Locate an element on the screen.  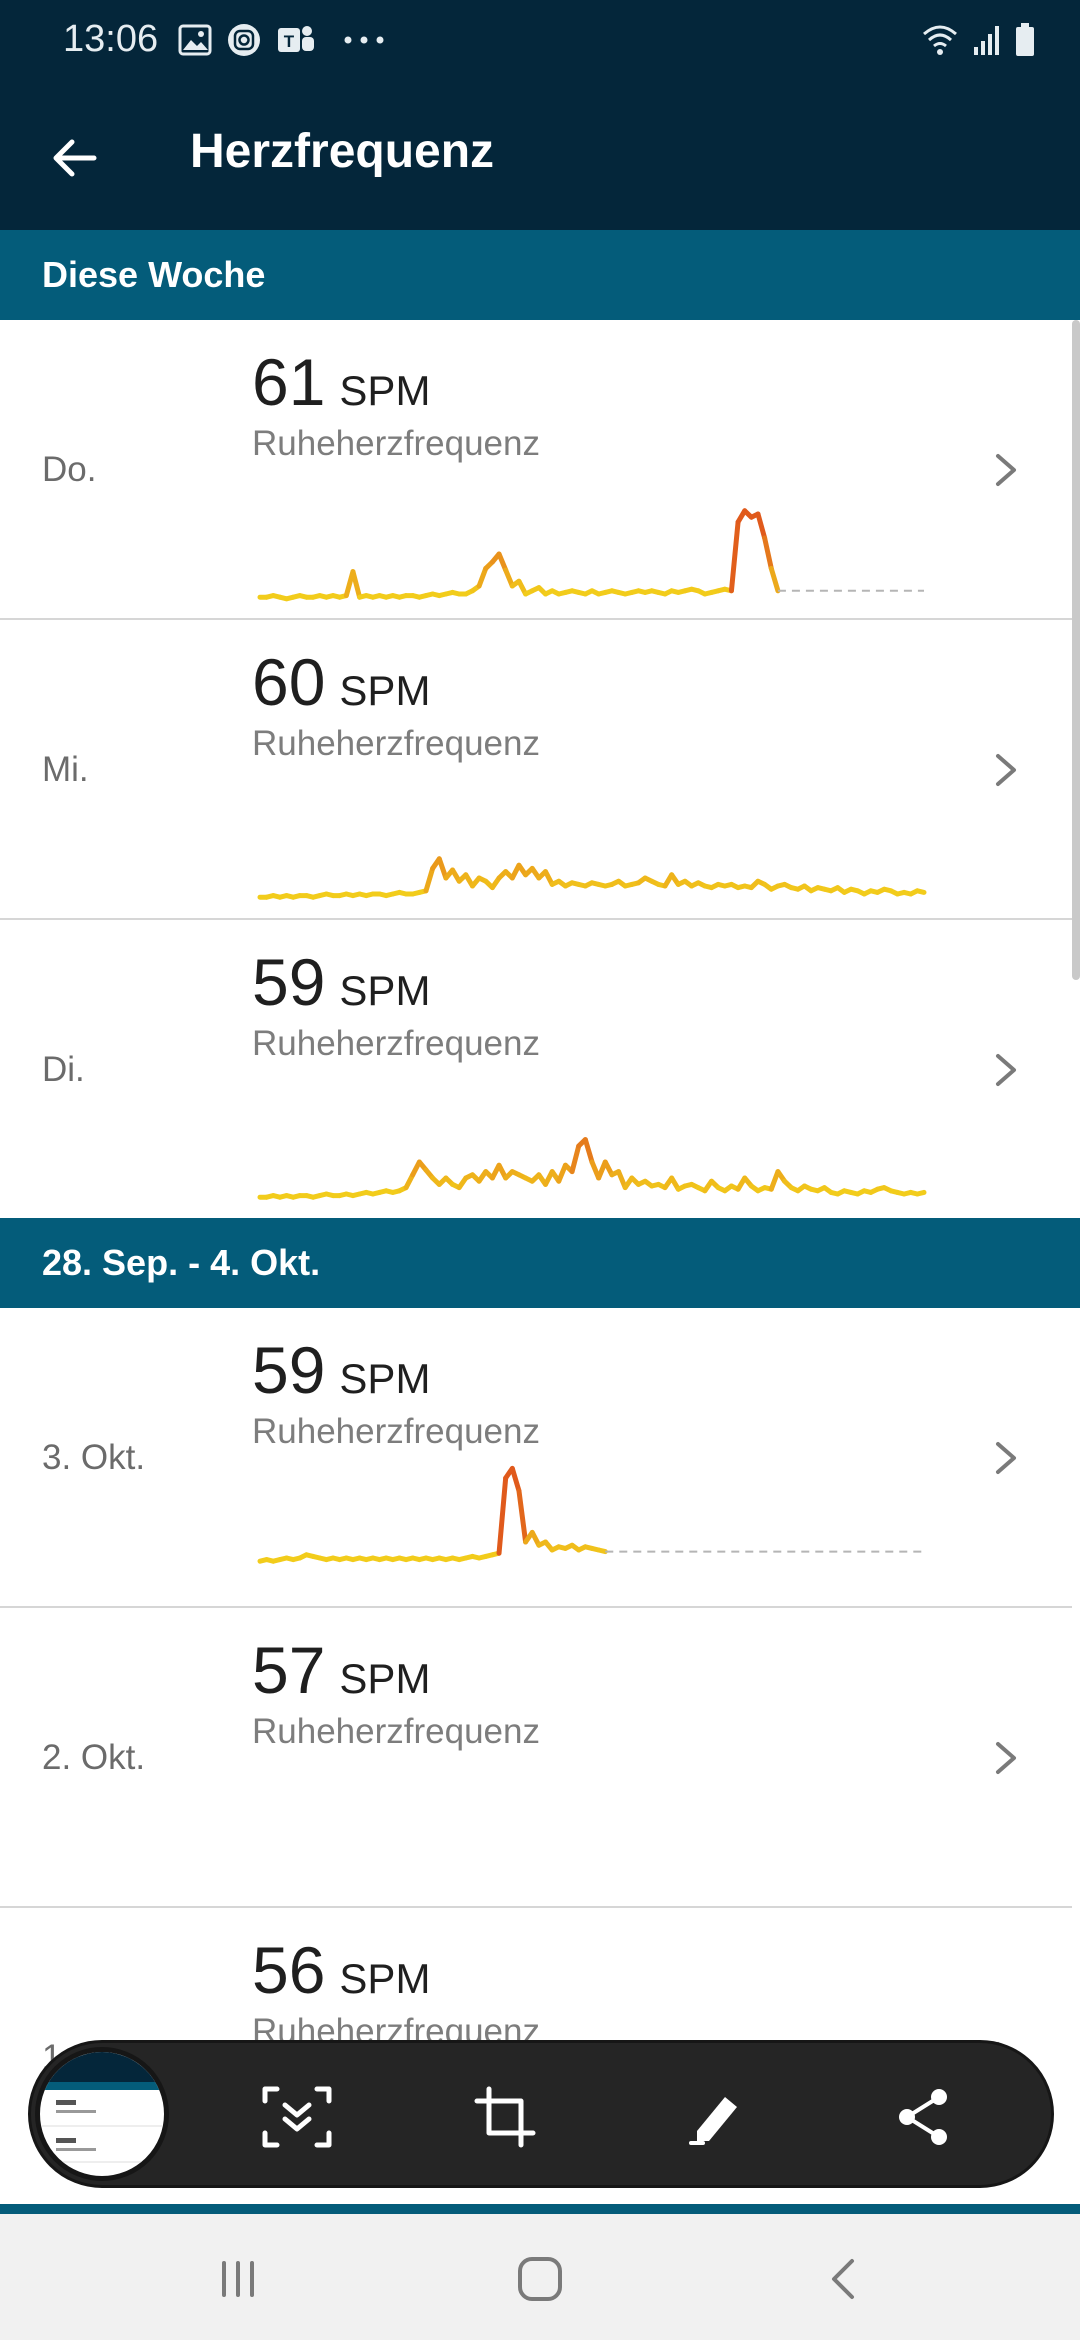
battery-icon is located at coordinates (1025, 39).